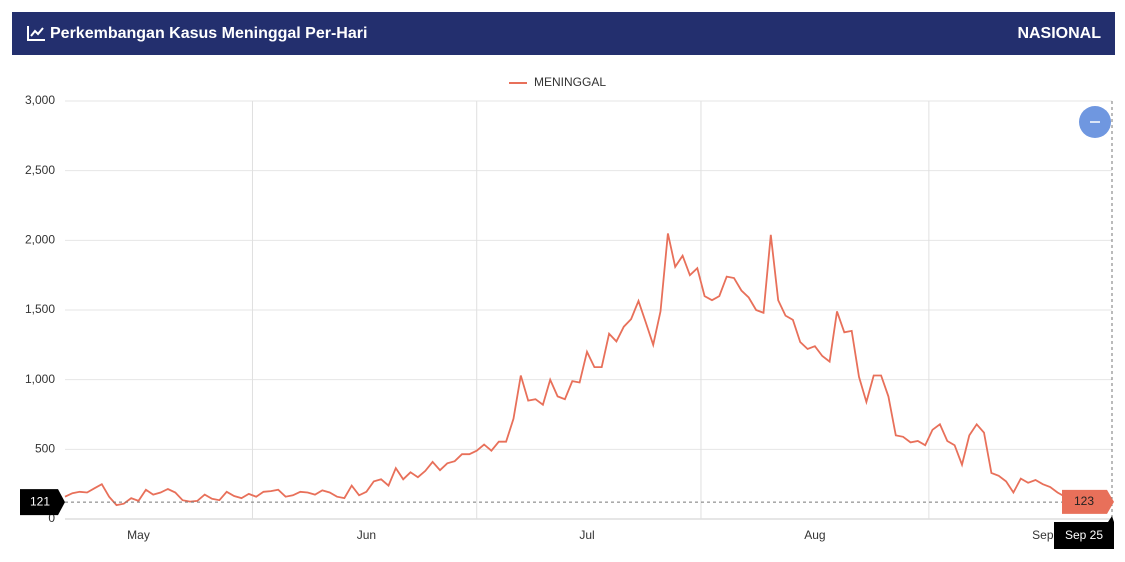 This screenshot has width=1125, height=562. I want to click on legend-label: MENINGGAL, so click(570, 82).